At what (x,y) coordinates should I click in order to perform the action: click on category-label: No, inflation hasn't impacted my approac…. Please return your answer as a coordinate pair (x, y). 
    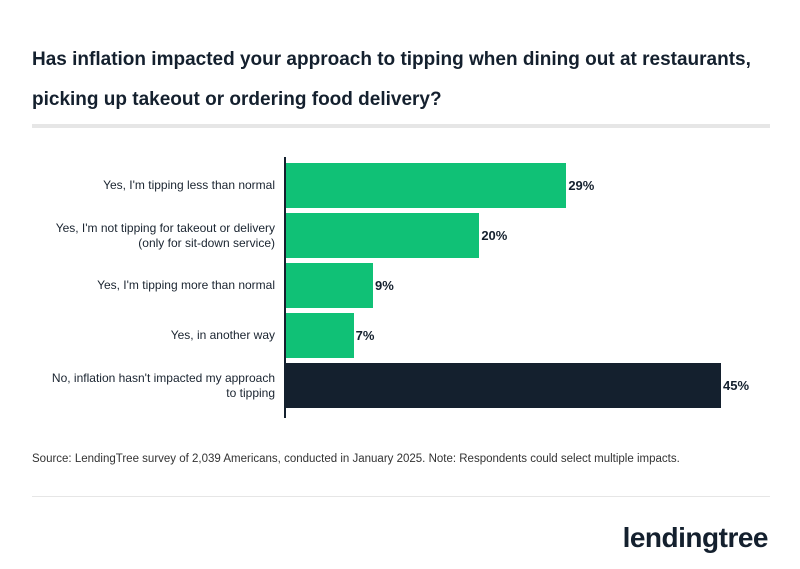
    Looking at the image, I should click on (163, 385).